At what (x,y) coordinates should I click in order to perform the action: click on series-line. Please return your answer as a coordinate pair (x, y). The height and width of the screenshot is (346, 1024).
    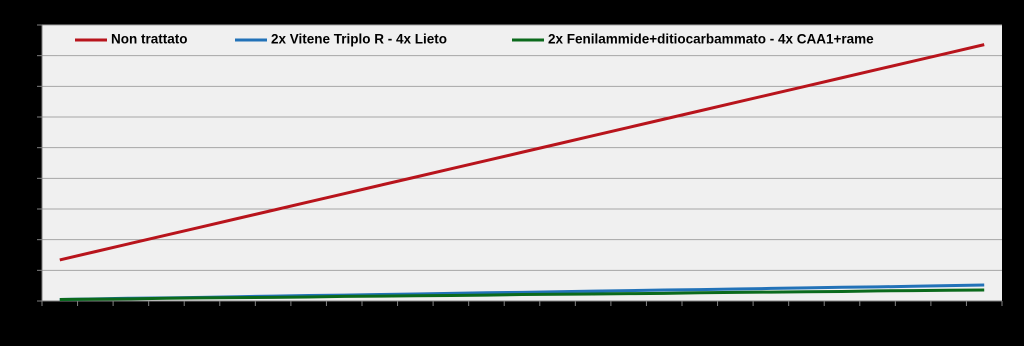
    Looking at the image, I should click on (522, 294).